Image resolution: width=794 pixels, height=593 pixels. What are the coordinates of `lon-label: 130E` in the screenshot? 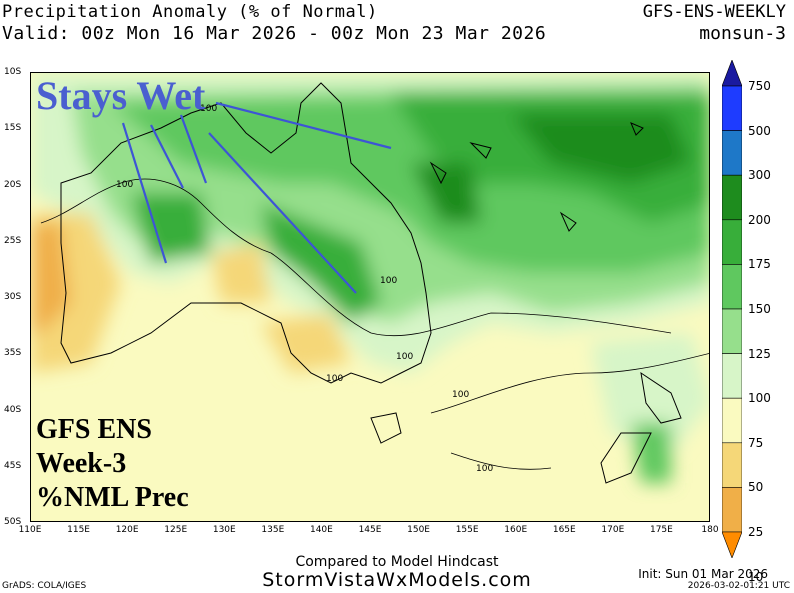 It's located at (224, 530).